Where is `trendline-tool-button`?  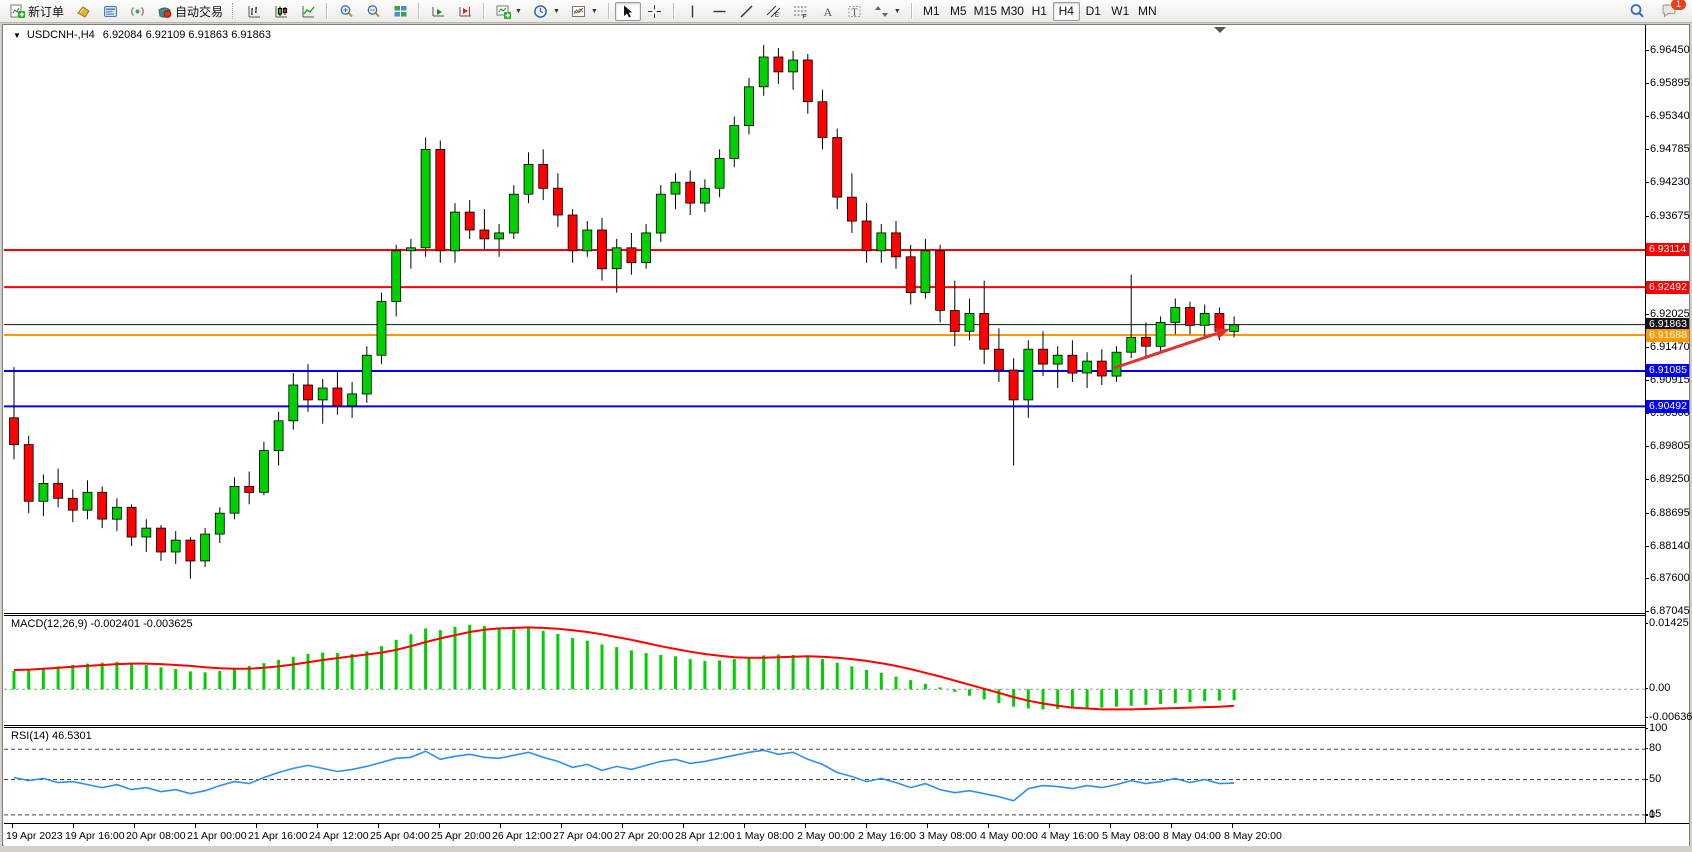
trendline-tool-button is located at coordinates (747, 11).